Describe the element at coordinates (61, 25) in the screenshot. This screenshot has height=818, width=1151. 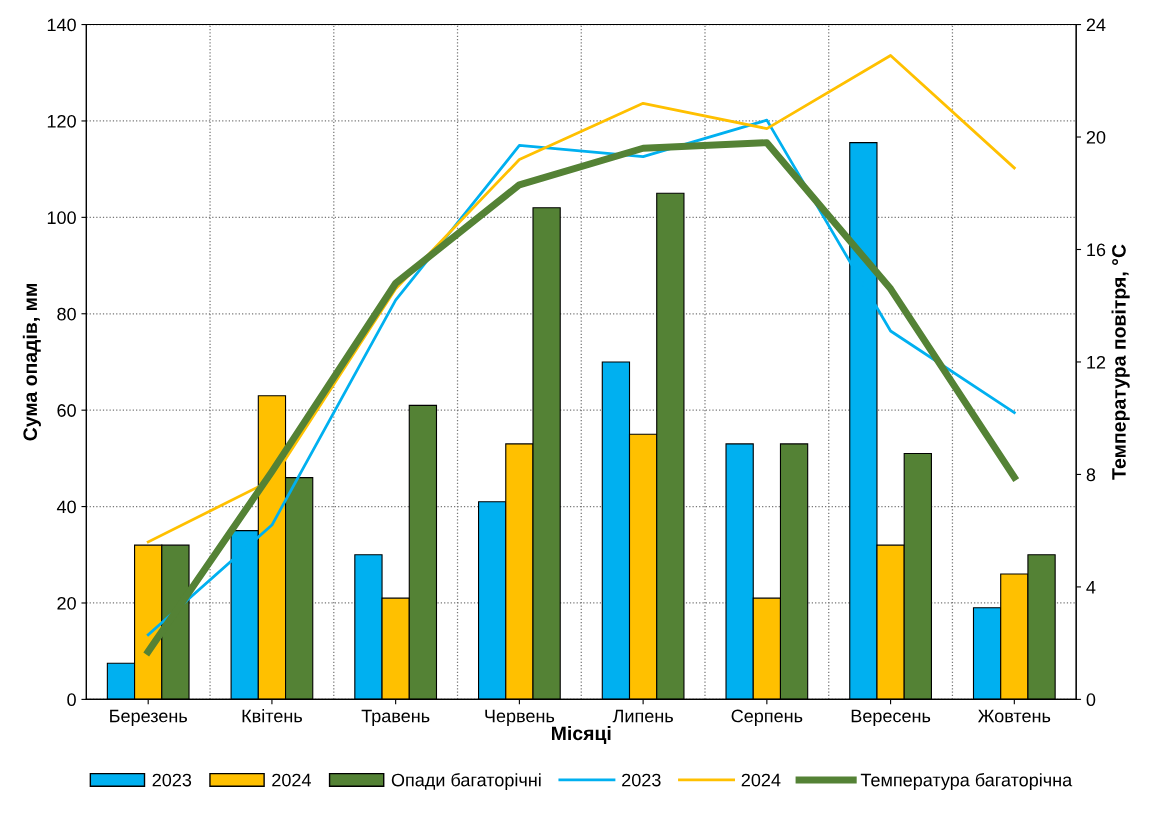
I see `y-tick-label: 140` at that location.